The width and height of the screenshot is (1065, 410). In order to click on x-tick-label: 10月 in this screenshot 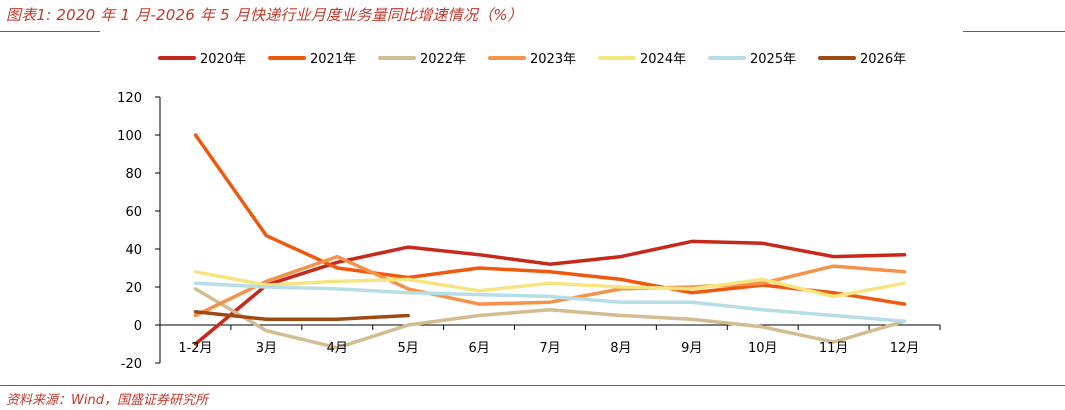, I will do `click(763, 348)`.